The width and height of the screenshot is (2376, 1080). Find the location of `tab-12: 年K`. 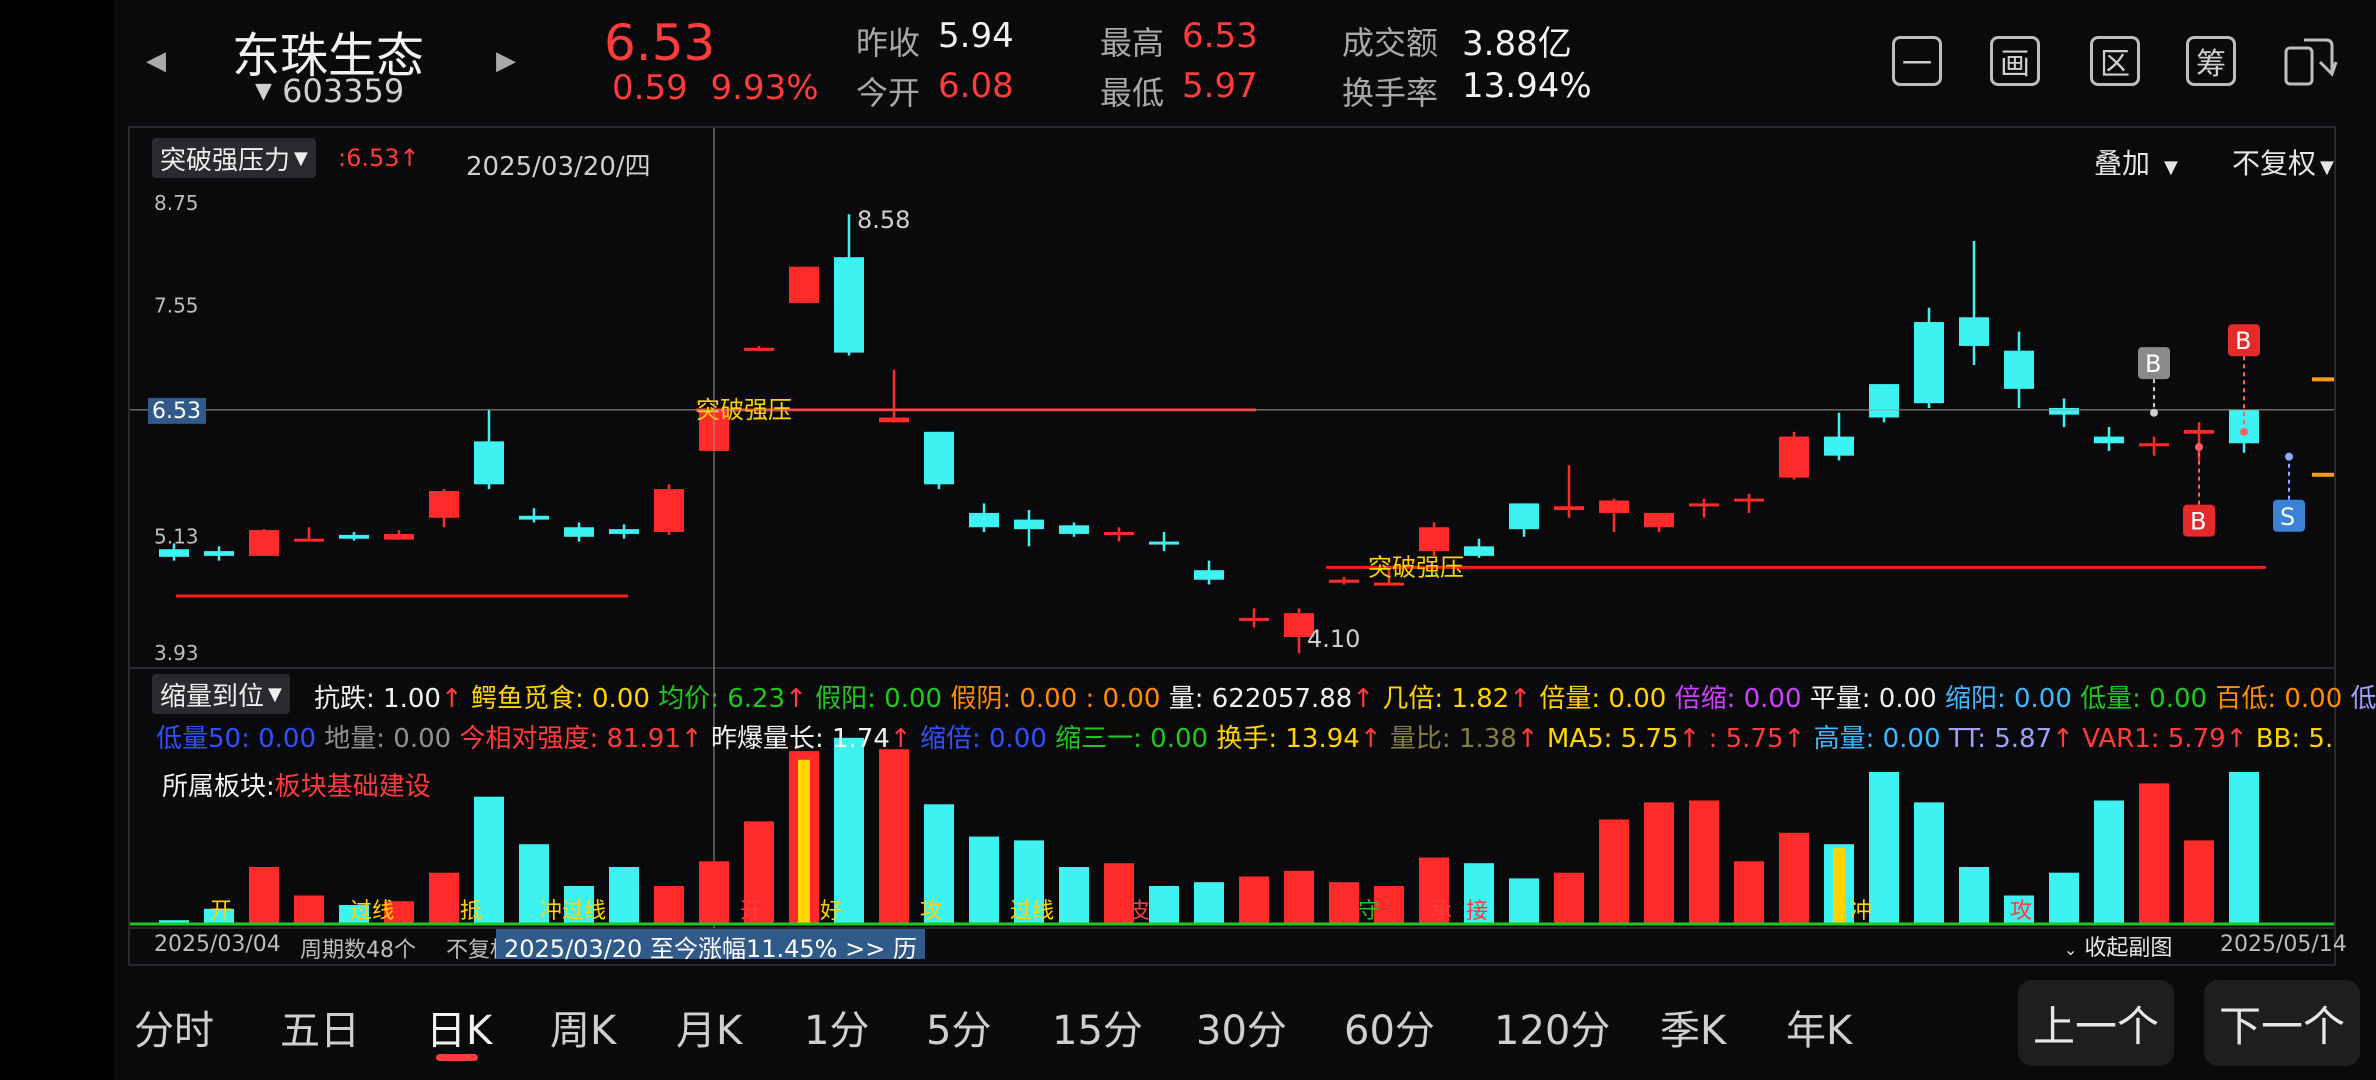

tab-12: 年K is located at coordinates (1819, 1031).